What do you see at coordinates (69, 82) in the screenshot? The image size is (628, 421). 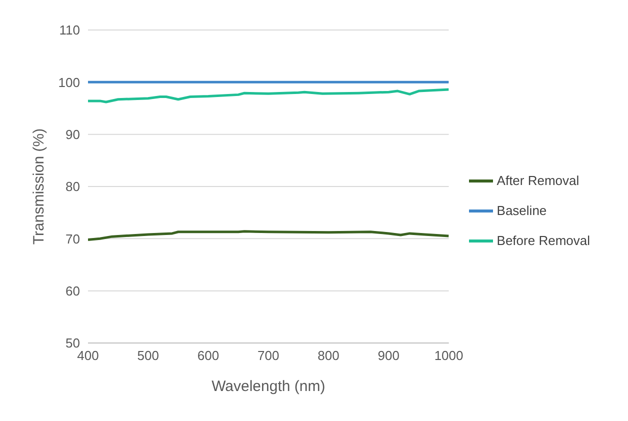 I see `y-tick-label: 100` at bounding box center [69, 82].